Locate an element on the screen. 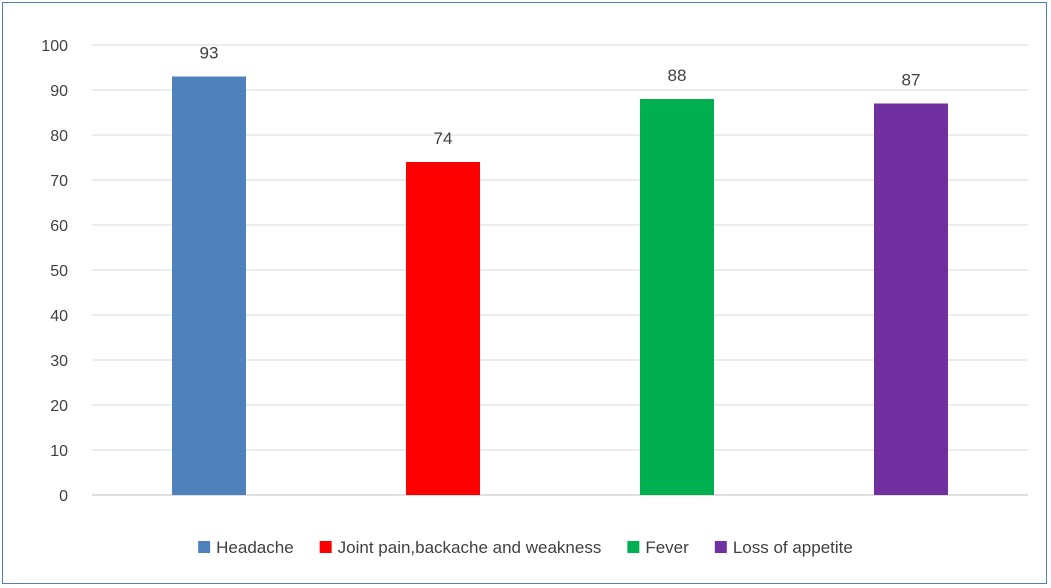 The width and height of the screenshot is (1051, 588). y-axis-tick-labels: 0 10 20 30 40 50 60 70 80 90 100 is located at coordinates (54, 271).